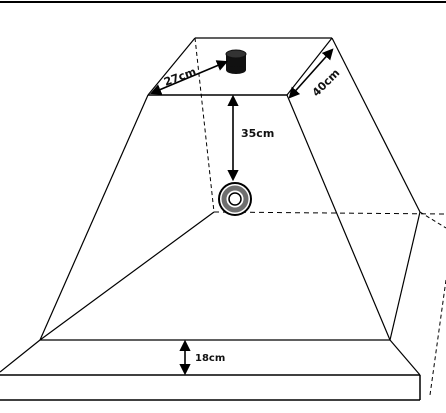 The image size is (446, 413). What do you see at coordinates (437, 337) in the screenshot?
I see `hidden-right-vertical` at bounding box center [437, 337].